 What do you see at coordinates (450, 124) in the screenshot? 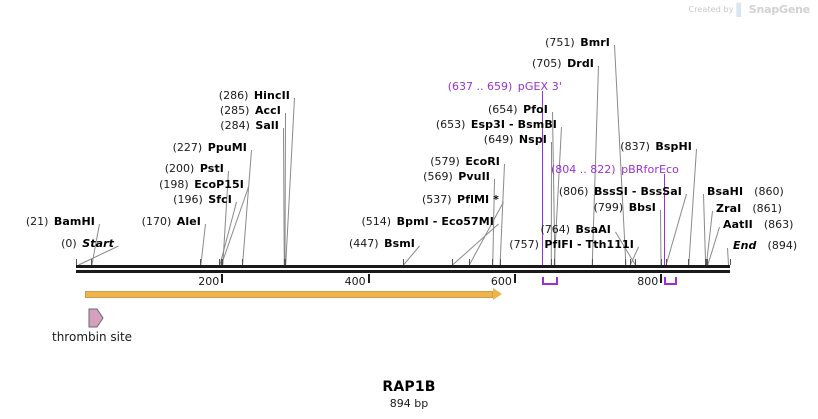
I see `enzyme-position: (653)` at bounding box center [450, 124].